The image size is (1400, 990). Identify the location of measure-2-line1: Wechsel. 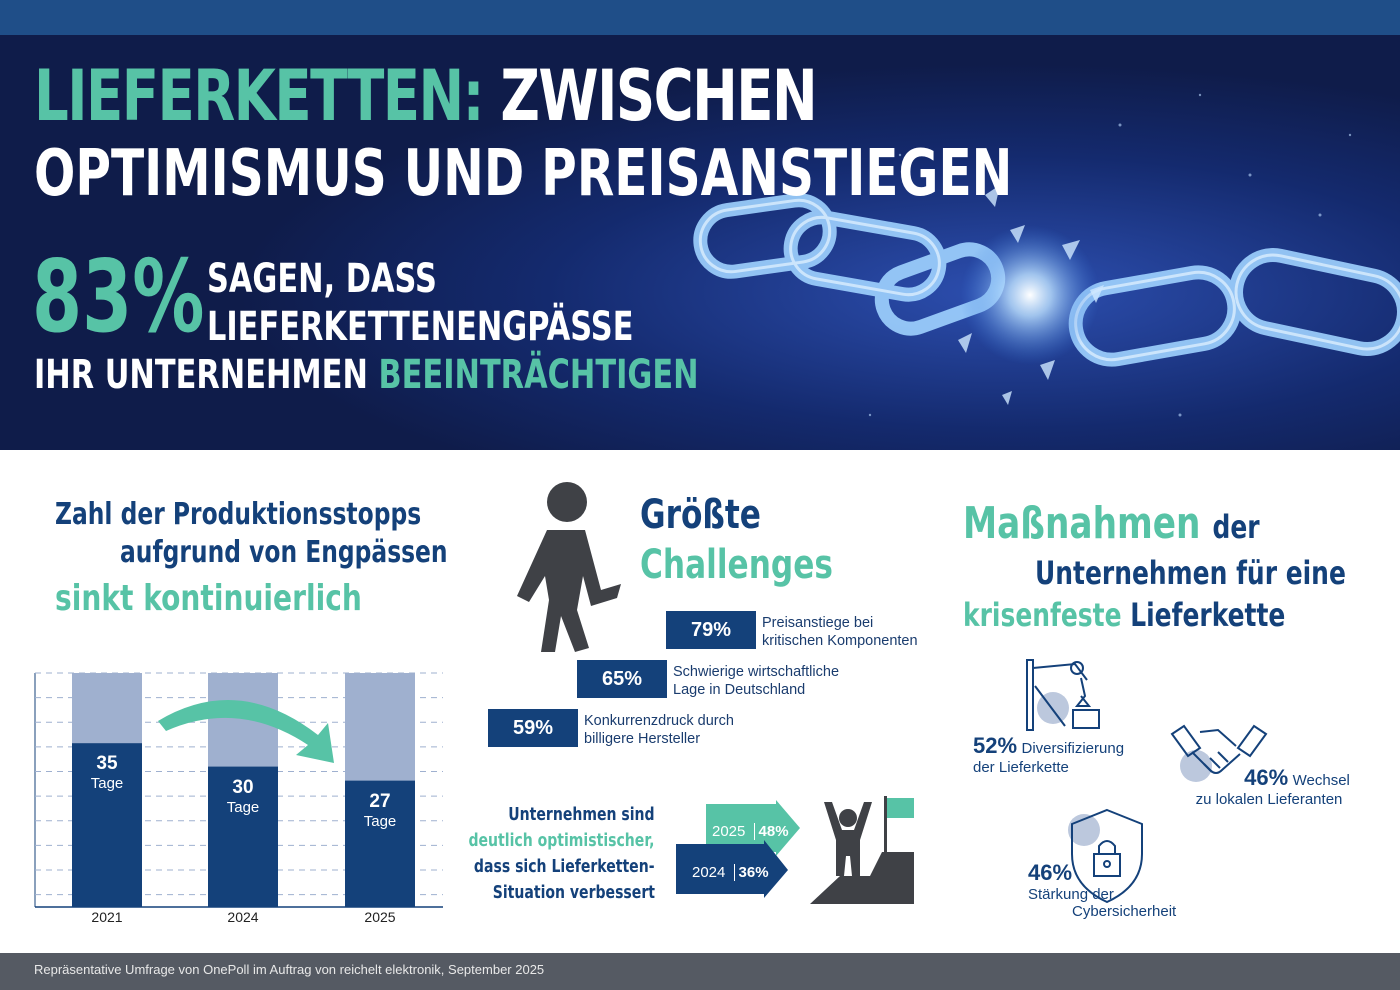
(1321, 780).